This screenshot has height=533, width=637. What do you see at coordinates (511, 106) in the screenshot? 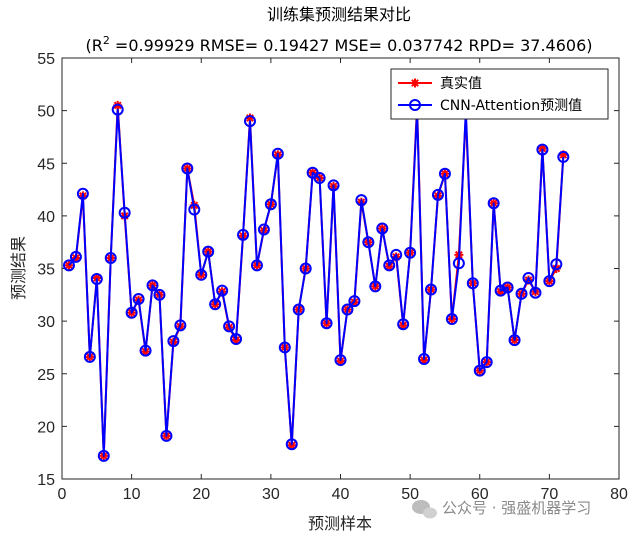
I see `legend-label-pred: CNN-Attention预测值` at bounding box center [511, 106].